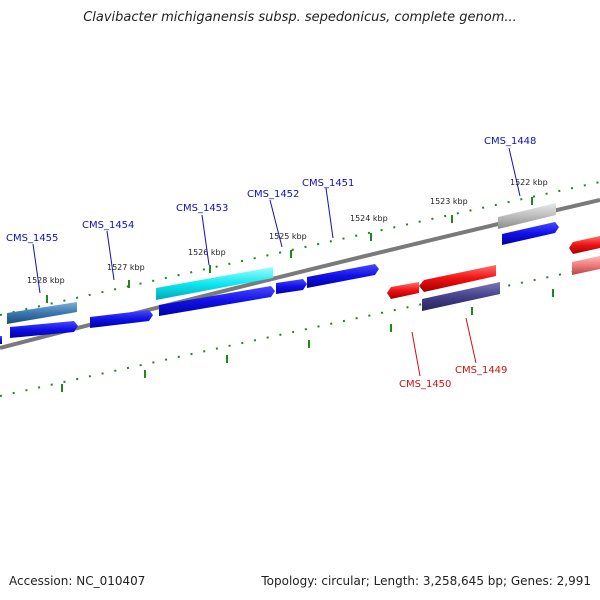 The width and height of the screenshot is (600, 600). Describe the element at coordinates (77, 581) in the screenshot. I see `accession-text: Accession: NC_010407` at that location.